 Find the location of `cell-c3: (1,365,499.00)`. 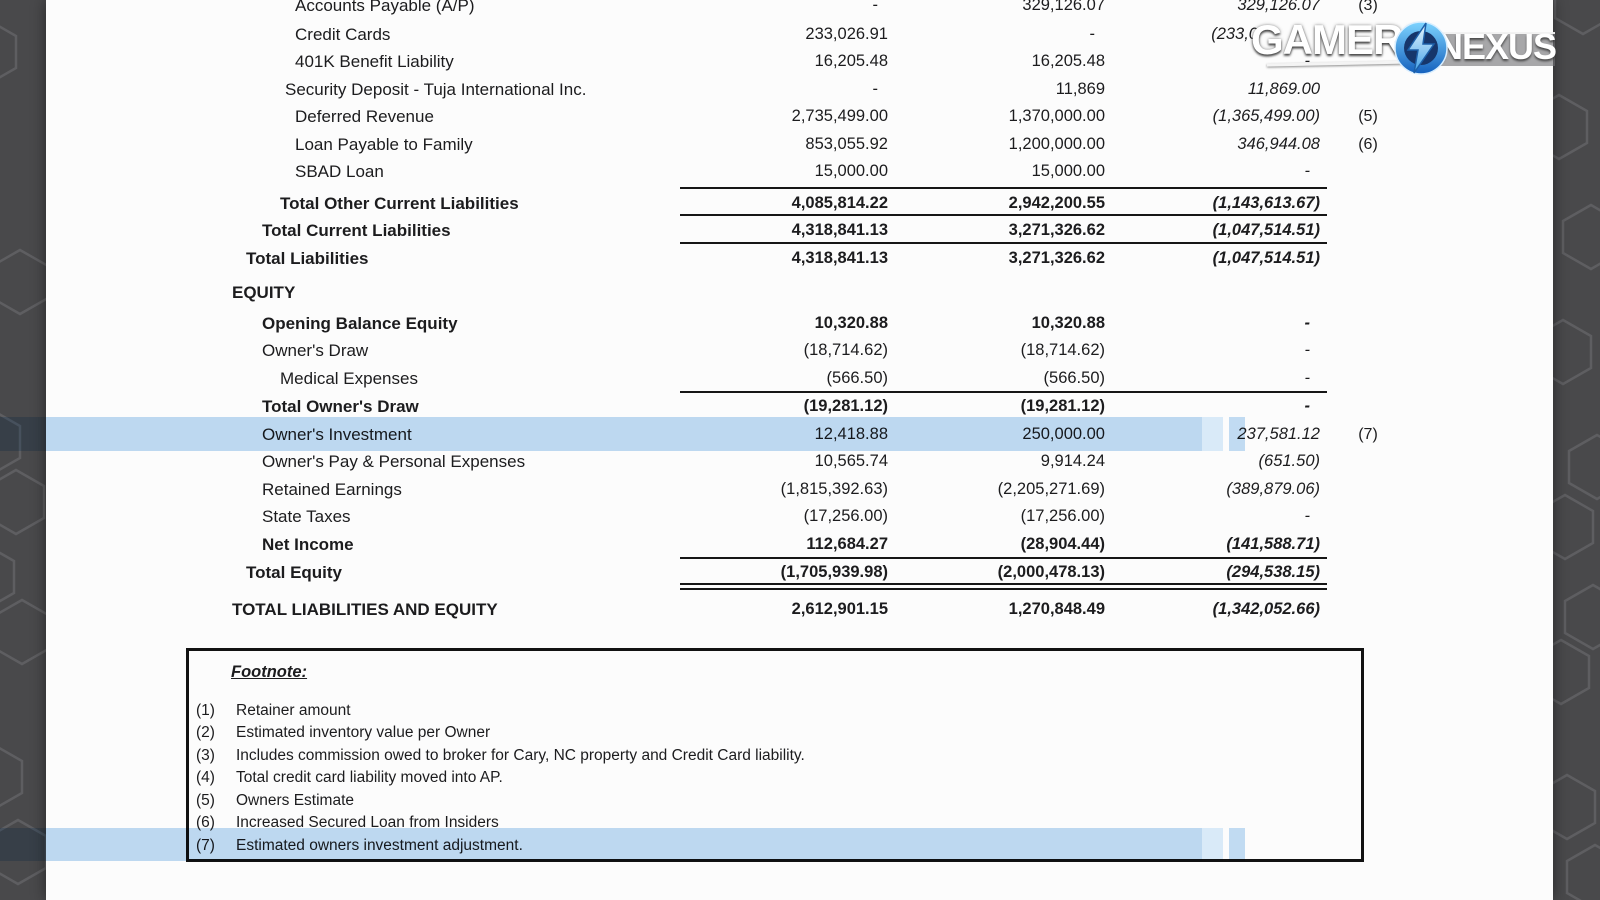

cell-c3: (1,365,499.00) is located at coordinates (1266, 116).